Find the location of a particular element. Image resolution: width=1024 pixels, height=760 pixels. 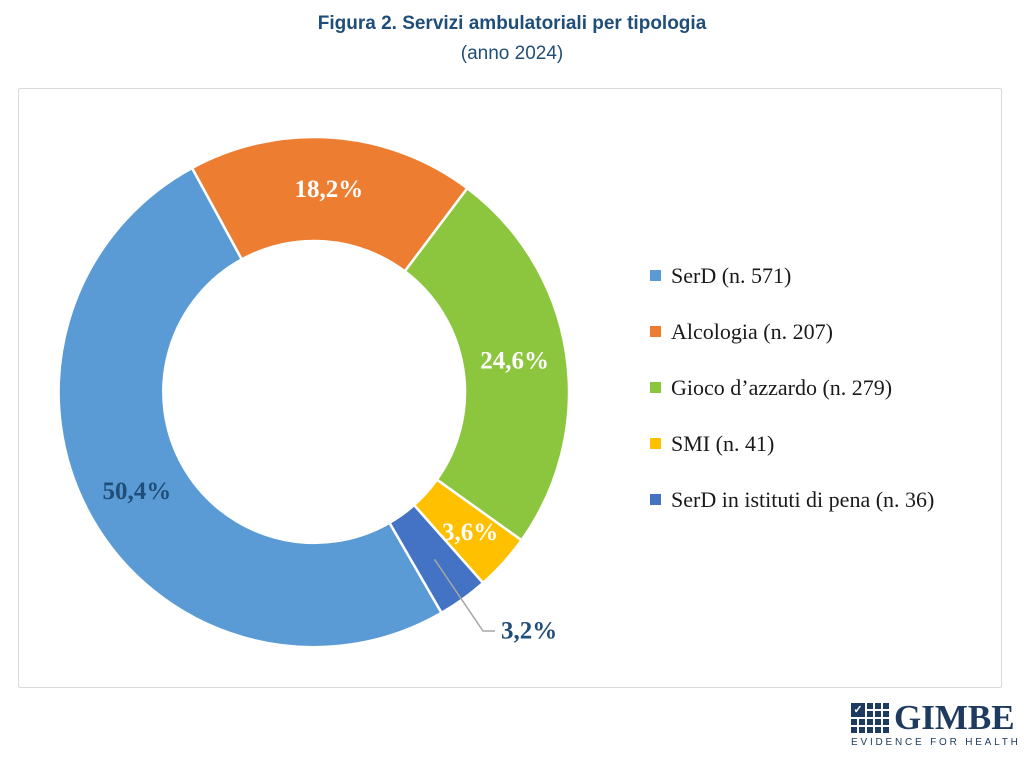

legend-item-smi: SMI (n. 41) is located at coordinates (820, 443).